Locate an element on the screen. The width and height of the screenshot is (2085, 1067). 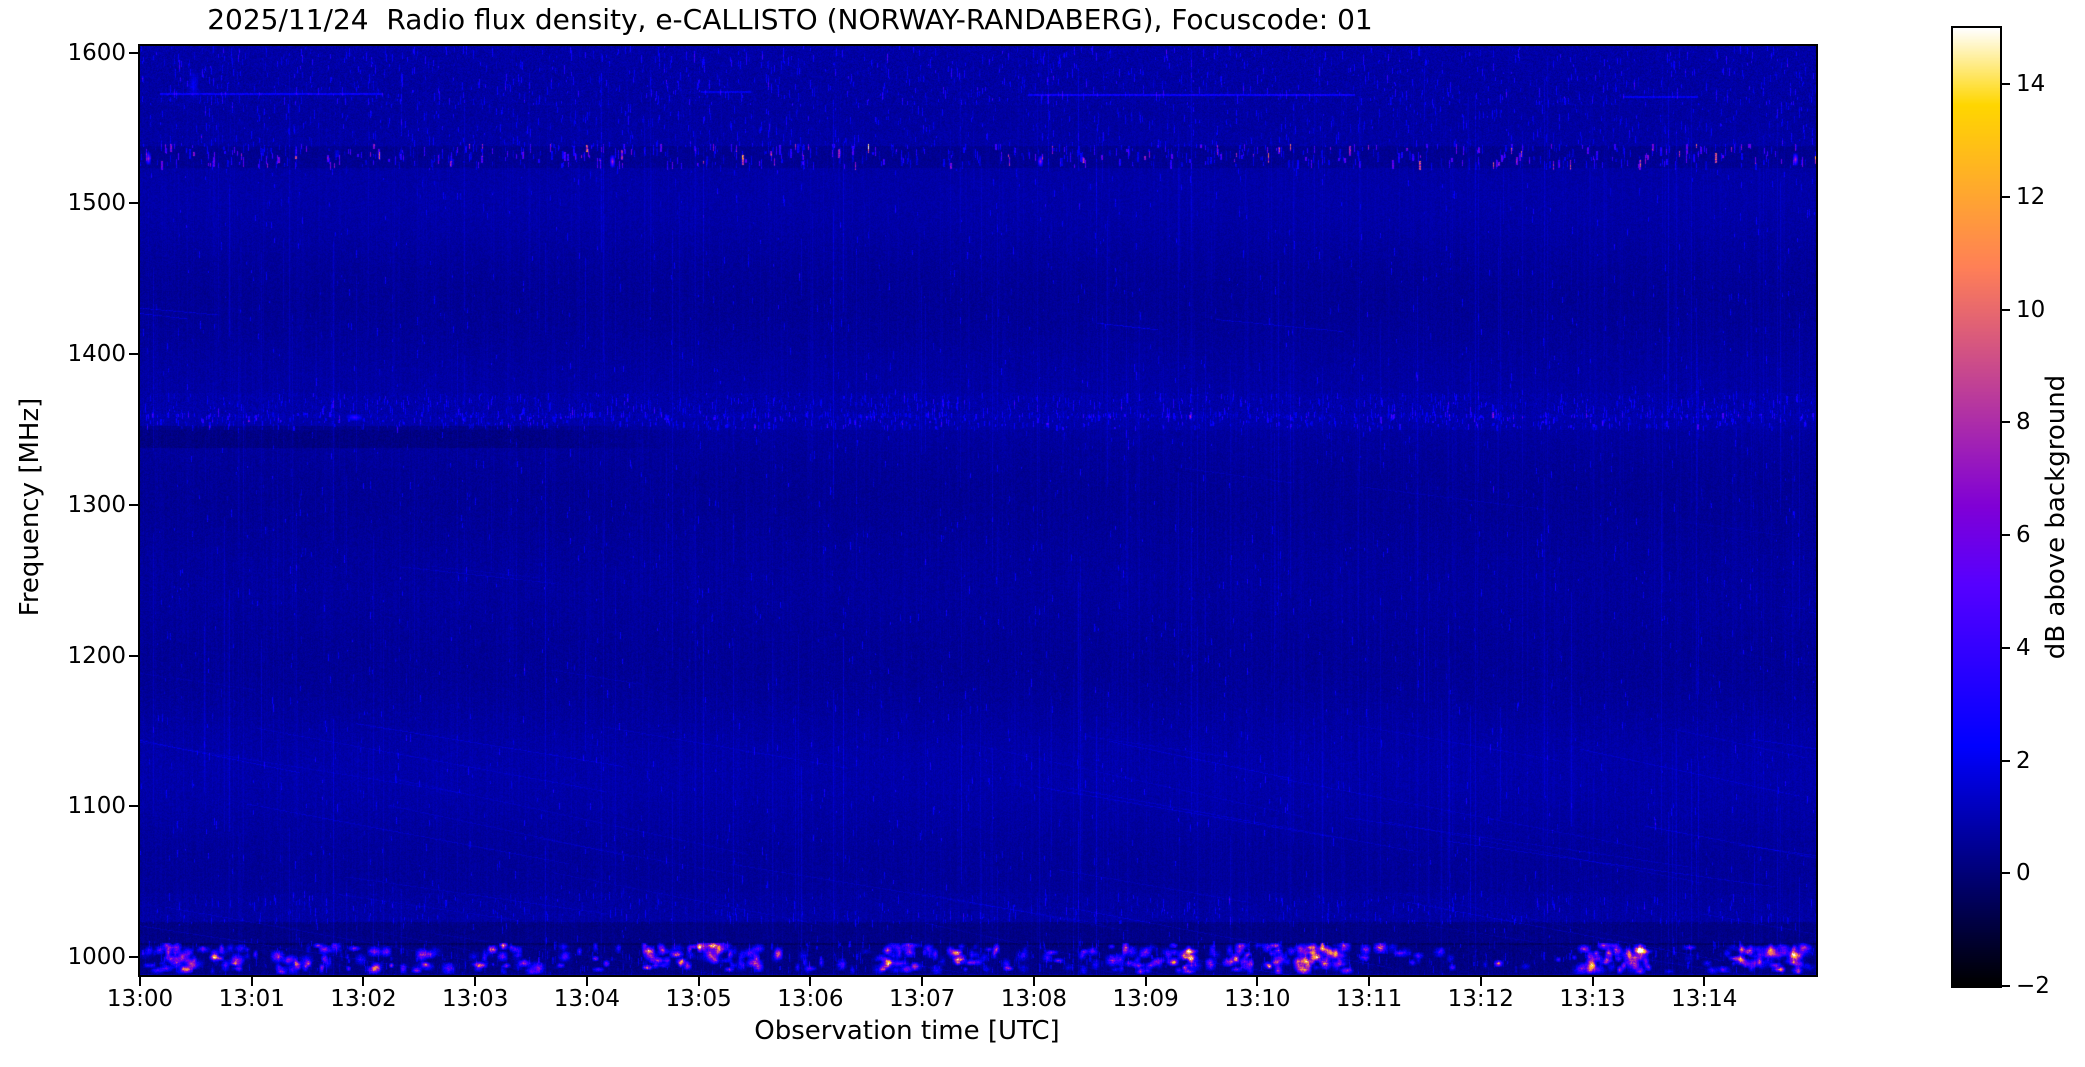
colorbar-tick-label: 6 is located at coordinates (2023, 535).